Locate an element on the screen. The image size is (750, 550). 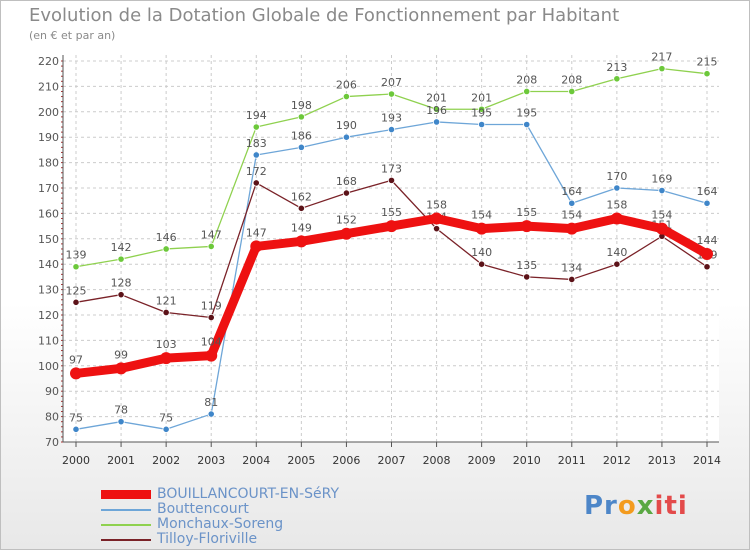
data-label-bouttencourt: 196 is located at coordinates (436, 110).